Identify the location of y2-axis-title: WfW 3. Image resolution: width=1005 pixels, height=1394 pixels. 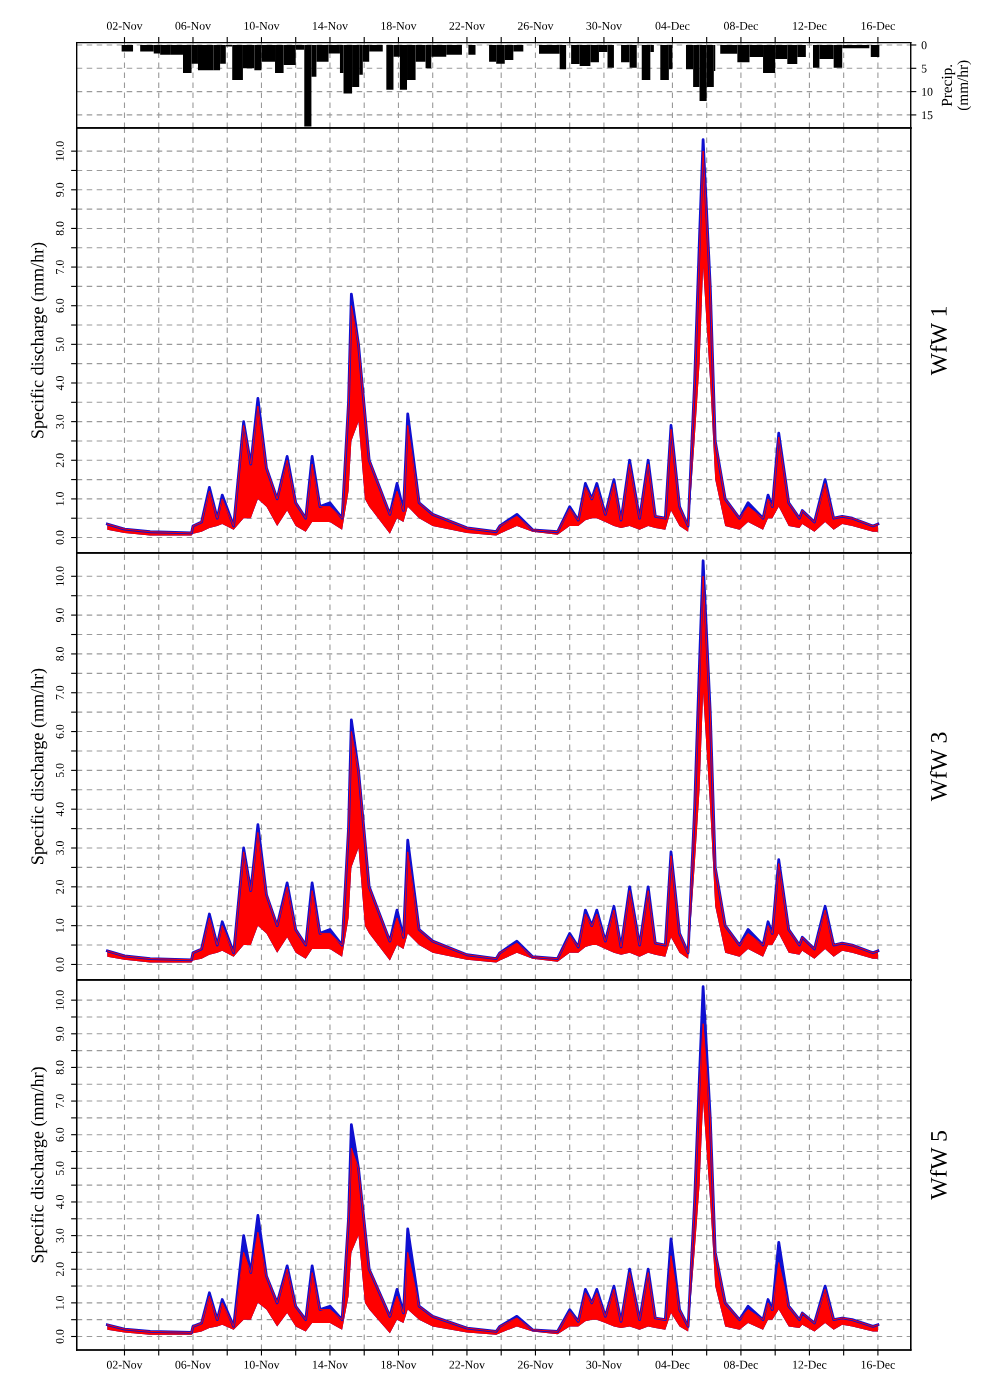
(938, 767).